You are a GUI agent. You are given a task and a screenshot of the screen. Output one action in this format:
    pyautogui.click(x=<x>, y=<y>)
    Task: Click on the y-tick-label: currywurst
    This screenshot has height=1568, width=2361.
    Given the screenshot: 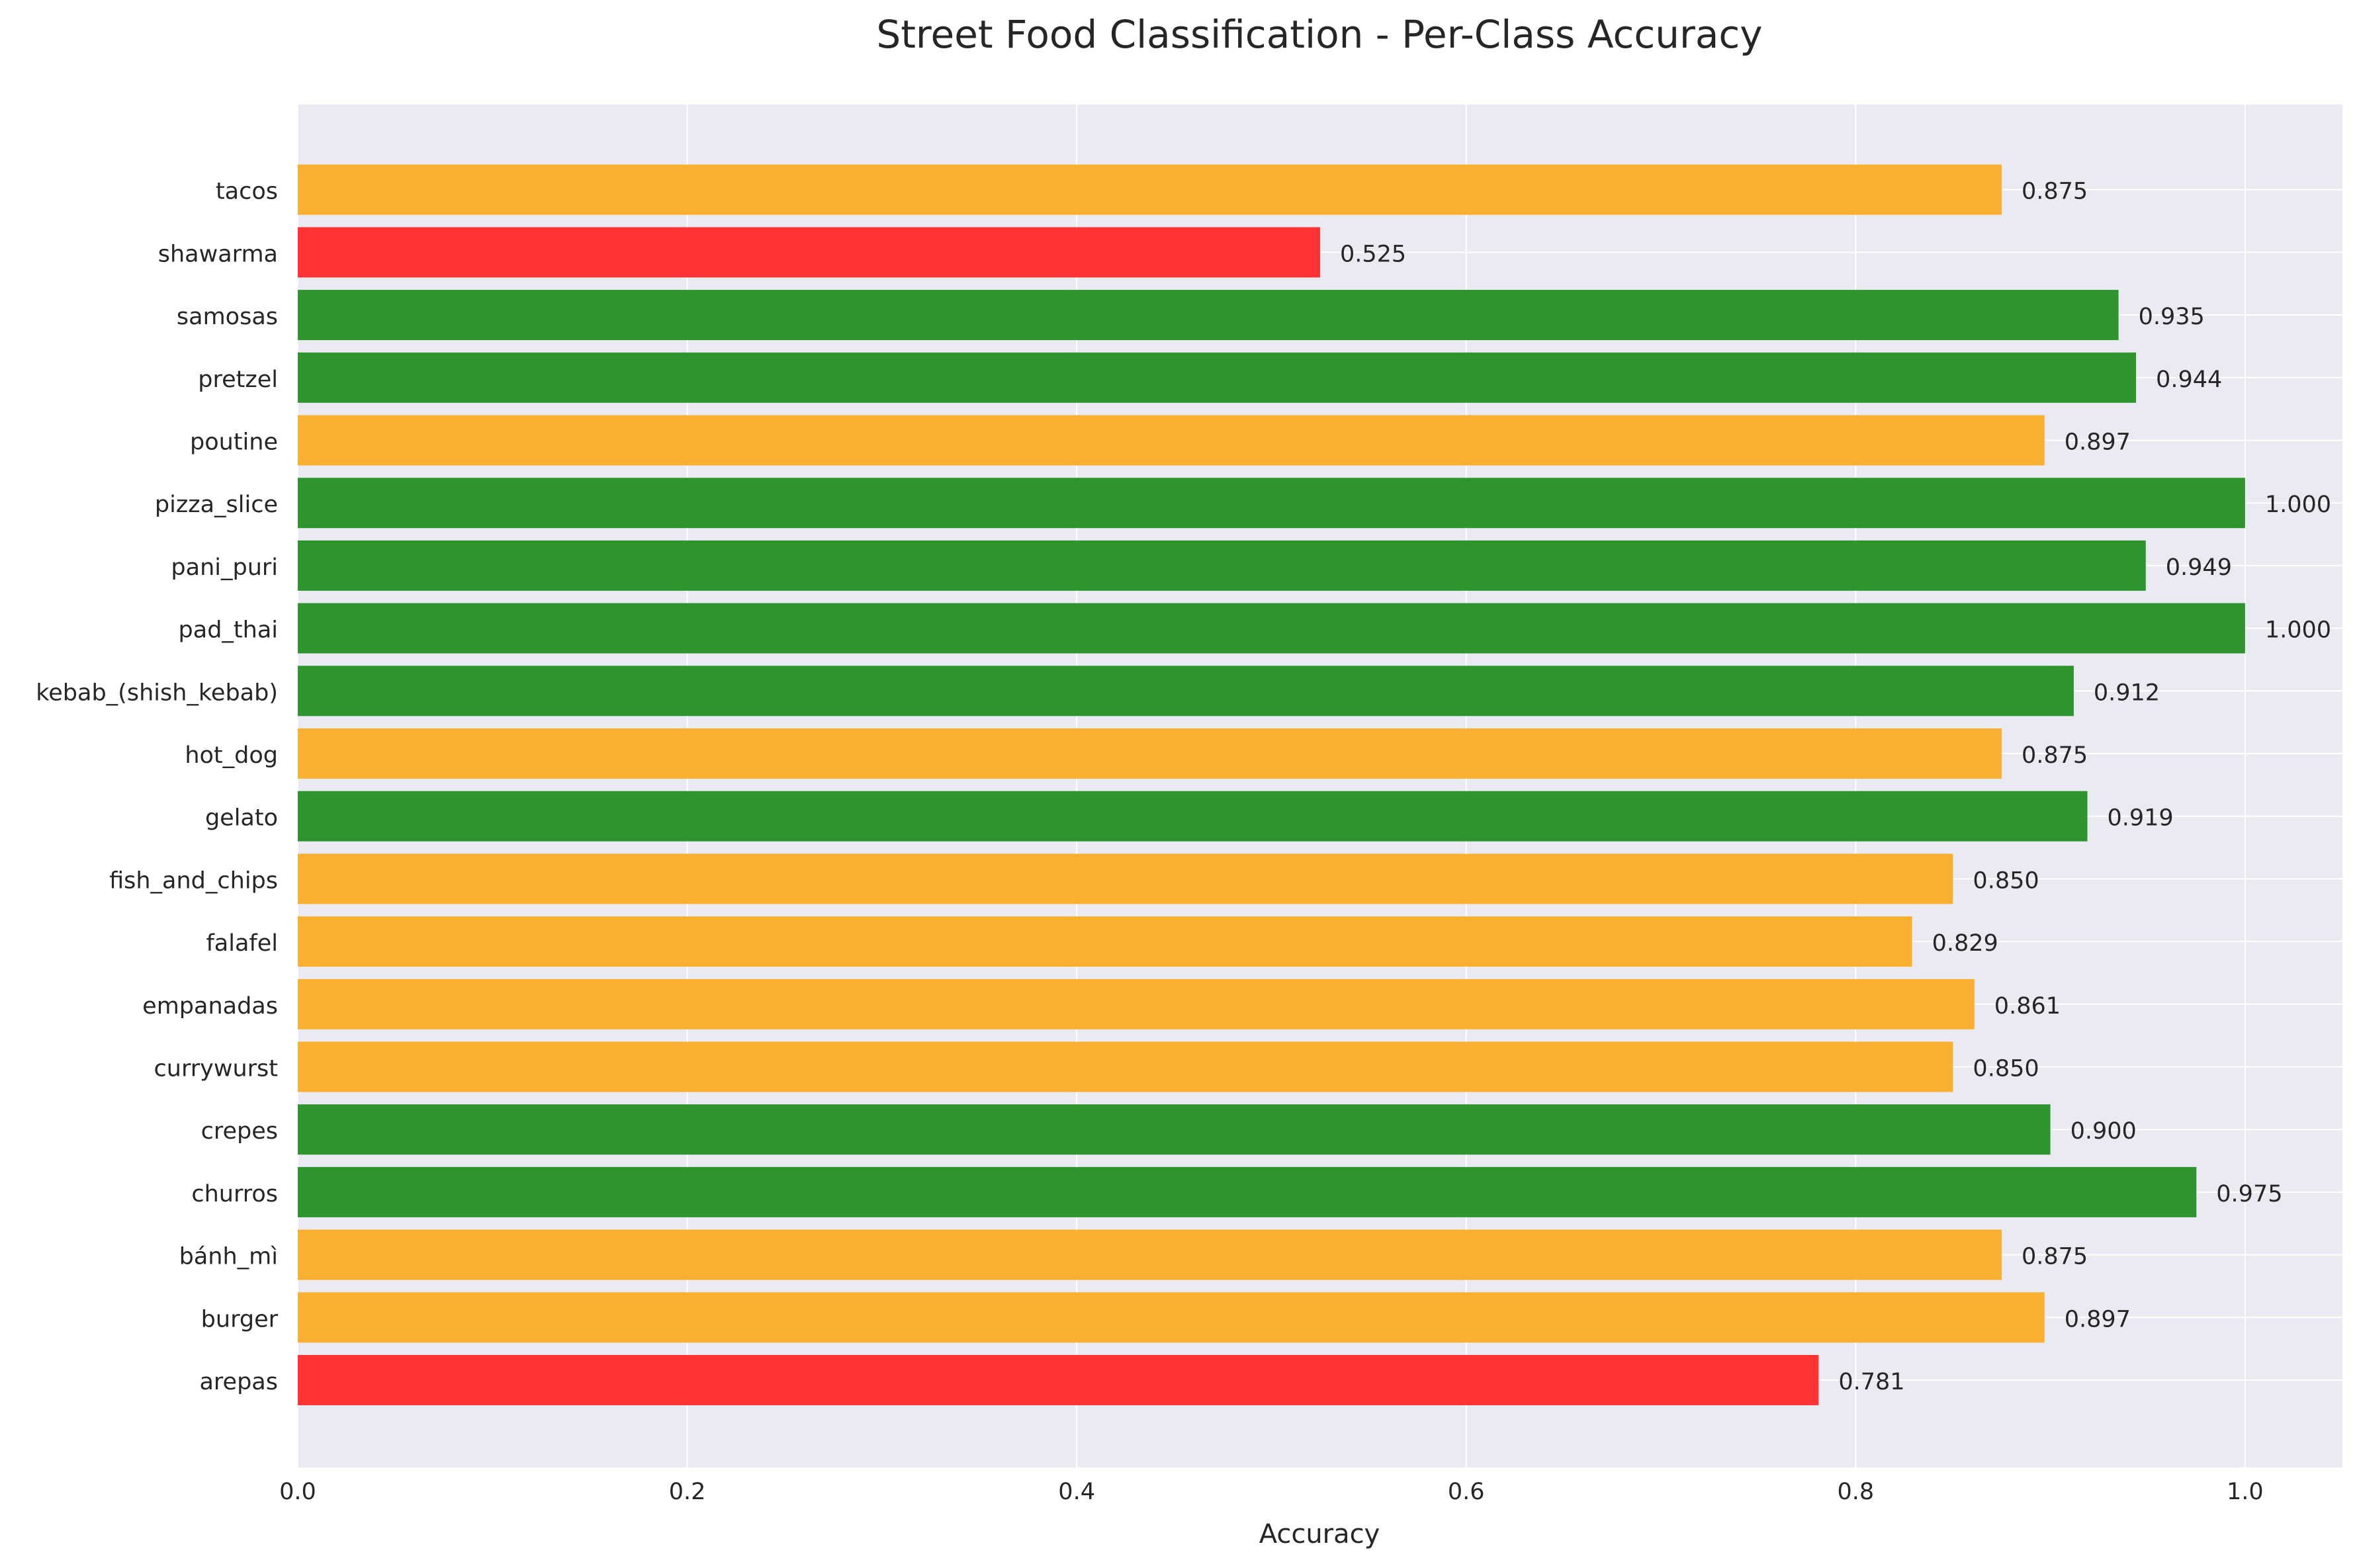 What is the action you would take?
    pyautogui.click(x=216, y=1069)
    